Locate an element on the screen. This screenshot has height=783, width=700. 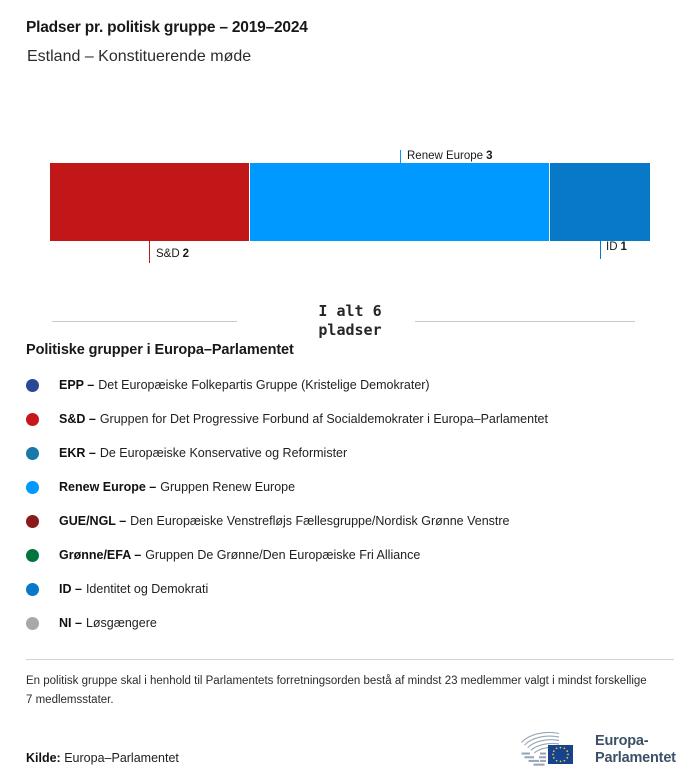
legend-item-abbr: GUE/NGL – is located at coordinates (93, 521).